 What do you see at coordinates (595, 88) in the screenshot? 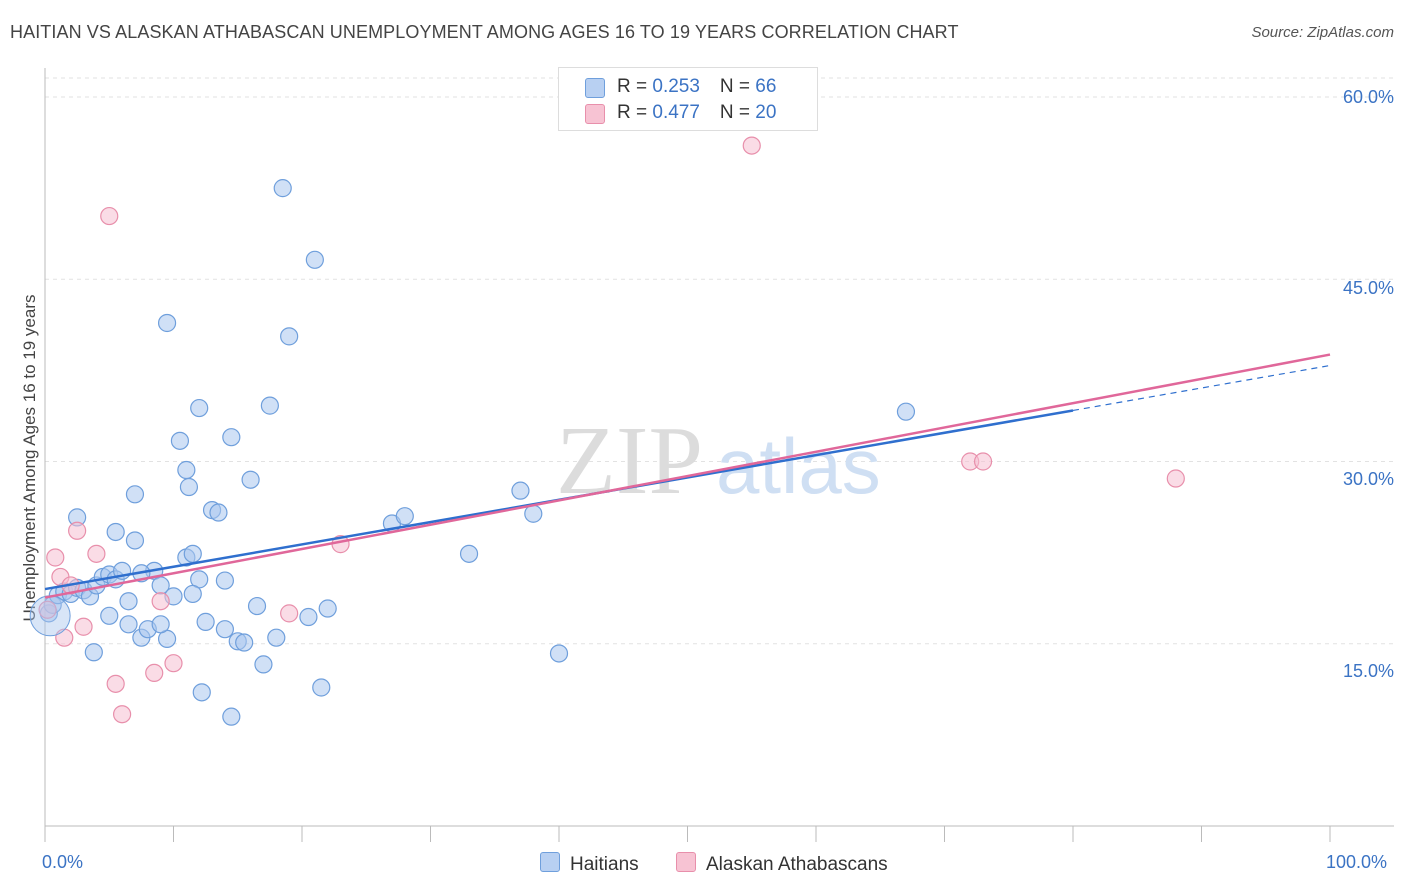
I see `haitians-swatch` at bounding box center [595, 88].